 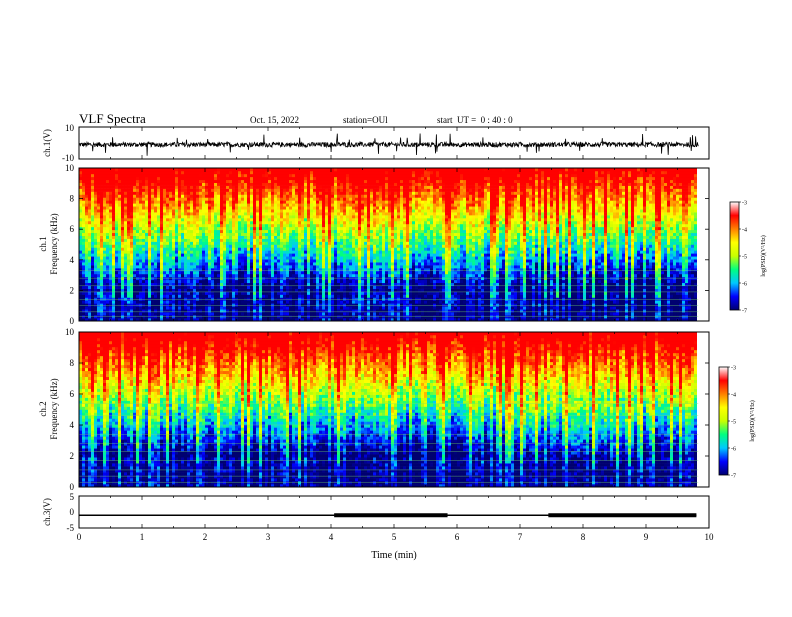 I want to click on ch3-ylabel: ch.3(V), so click(x=47, y=512).